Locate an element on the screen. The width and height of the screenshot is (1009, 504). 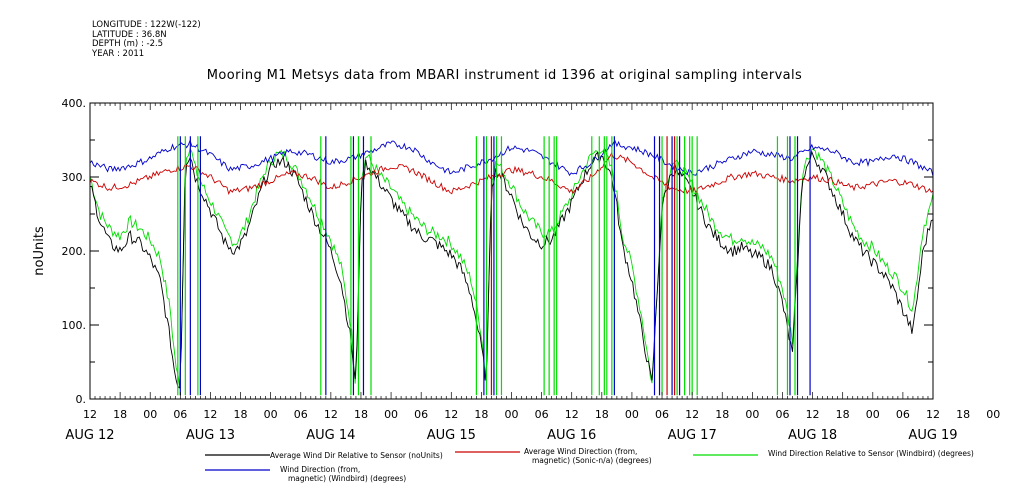
x-date-label: AUG 13 is located at coordinates (210, 435).